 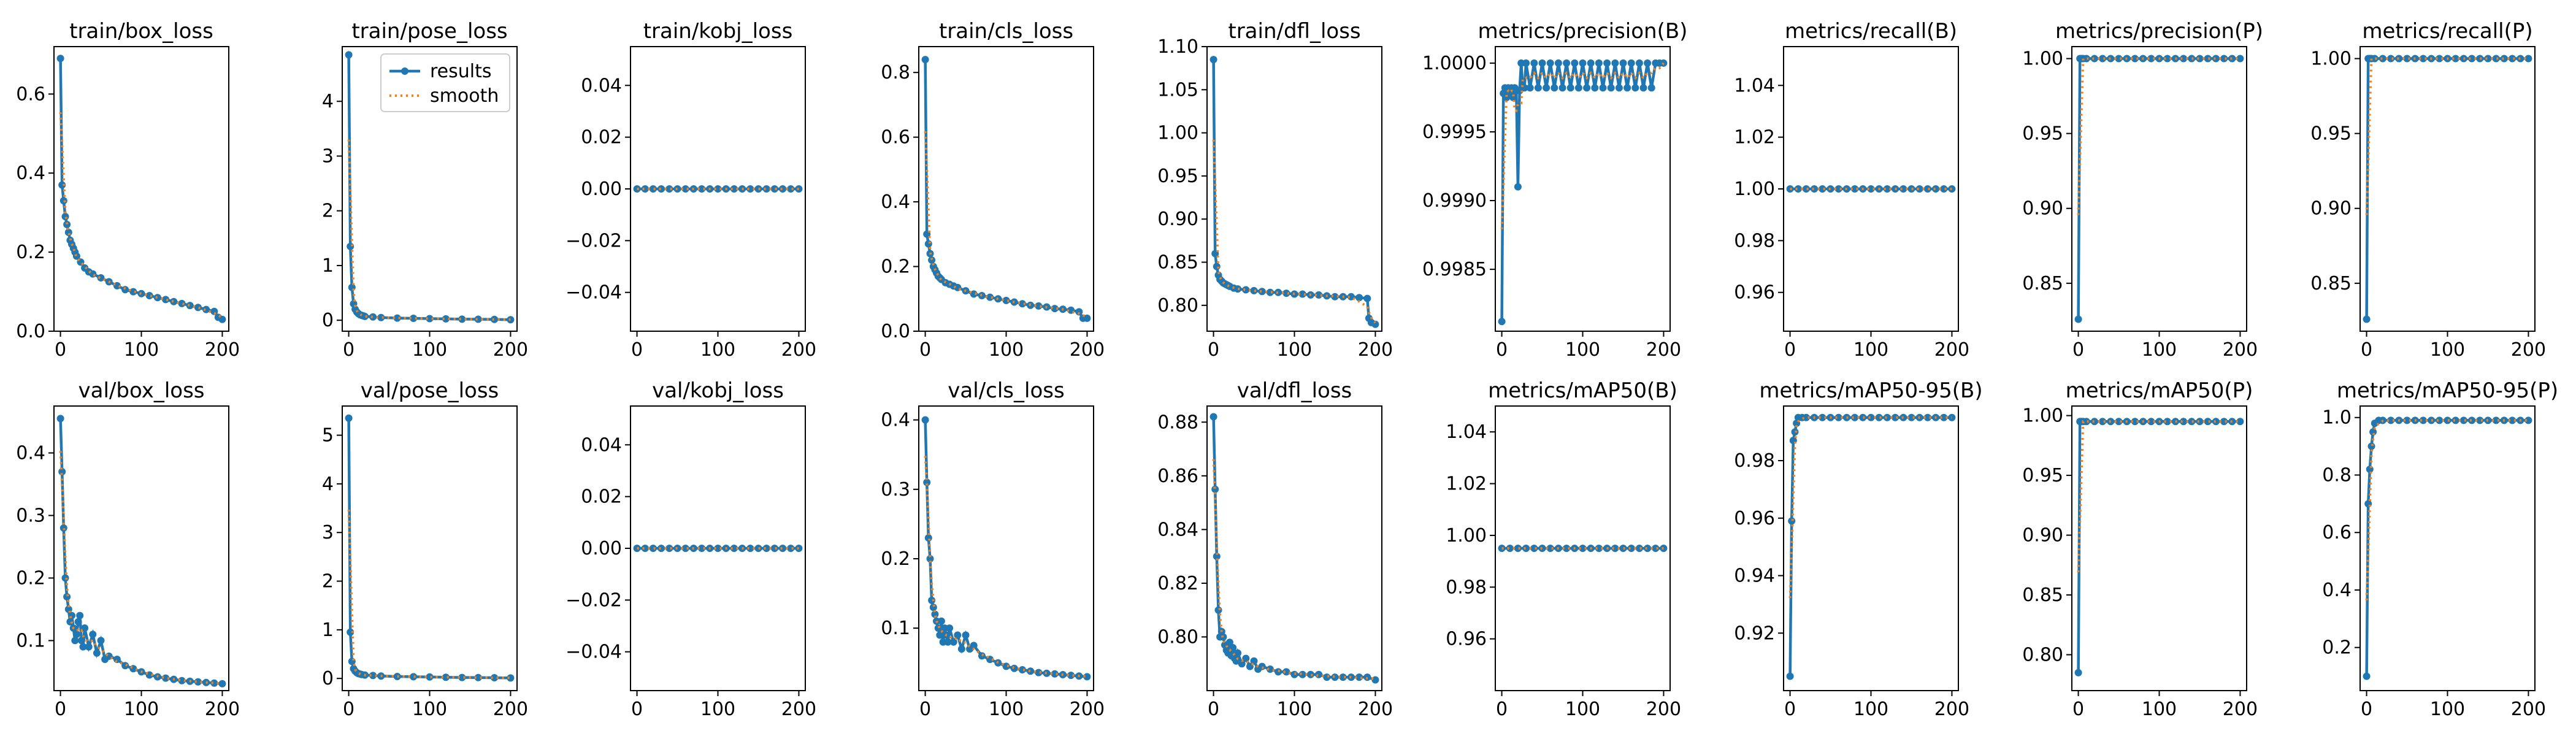 What do you see at coordinates (328, 211) in the screenshot?
I see `y-tick-label: 2` at bounding box center [328, 211].